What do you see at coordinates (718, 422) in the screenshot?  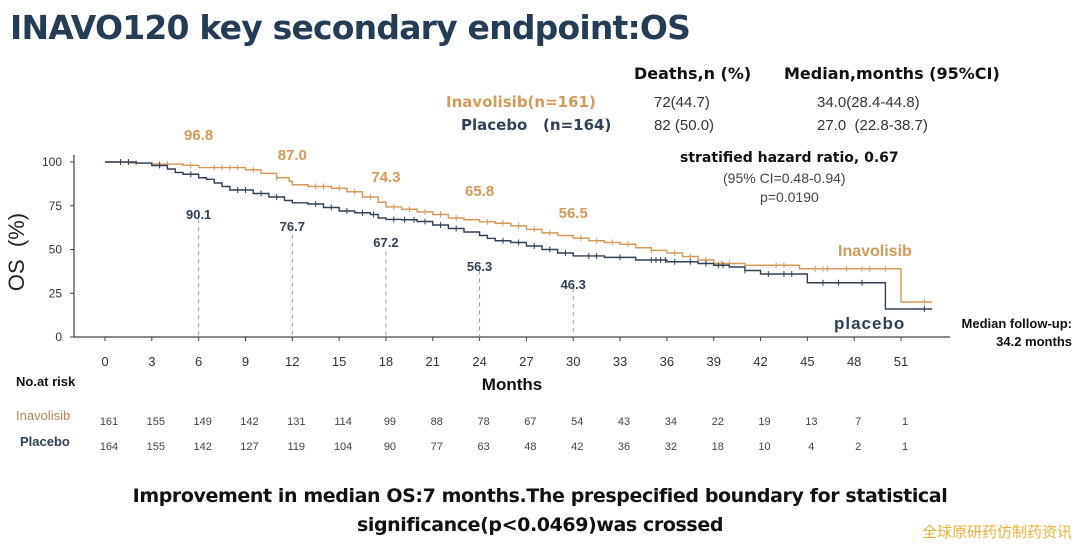 I see `risk-value: 22` at bounding box center [718, 422].